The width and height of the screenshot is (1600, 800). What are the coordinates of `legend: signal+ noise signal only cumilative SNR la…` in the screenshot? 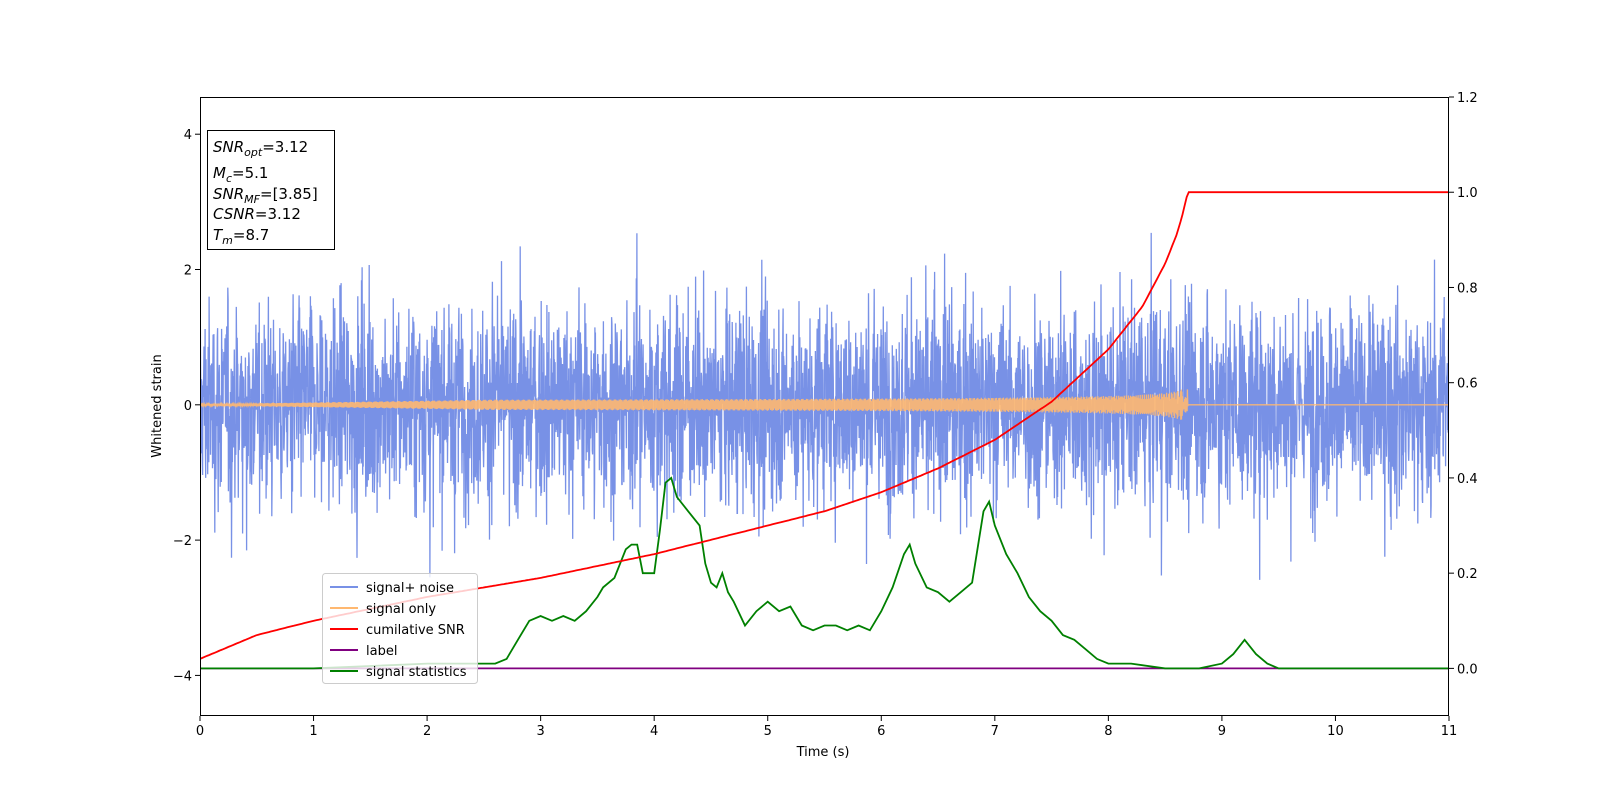 It's located at (400, 628).